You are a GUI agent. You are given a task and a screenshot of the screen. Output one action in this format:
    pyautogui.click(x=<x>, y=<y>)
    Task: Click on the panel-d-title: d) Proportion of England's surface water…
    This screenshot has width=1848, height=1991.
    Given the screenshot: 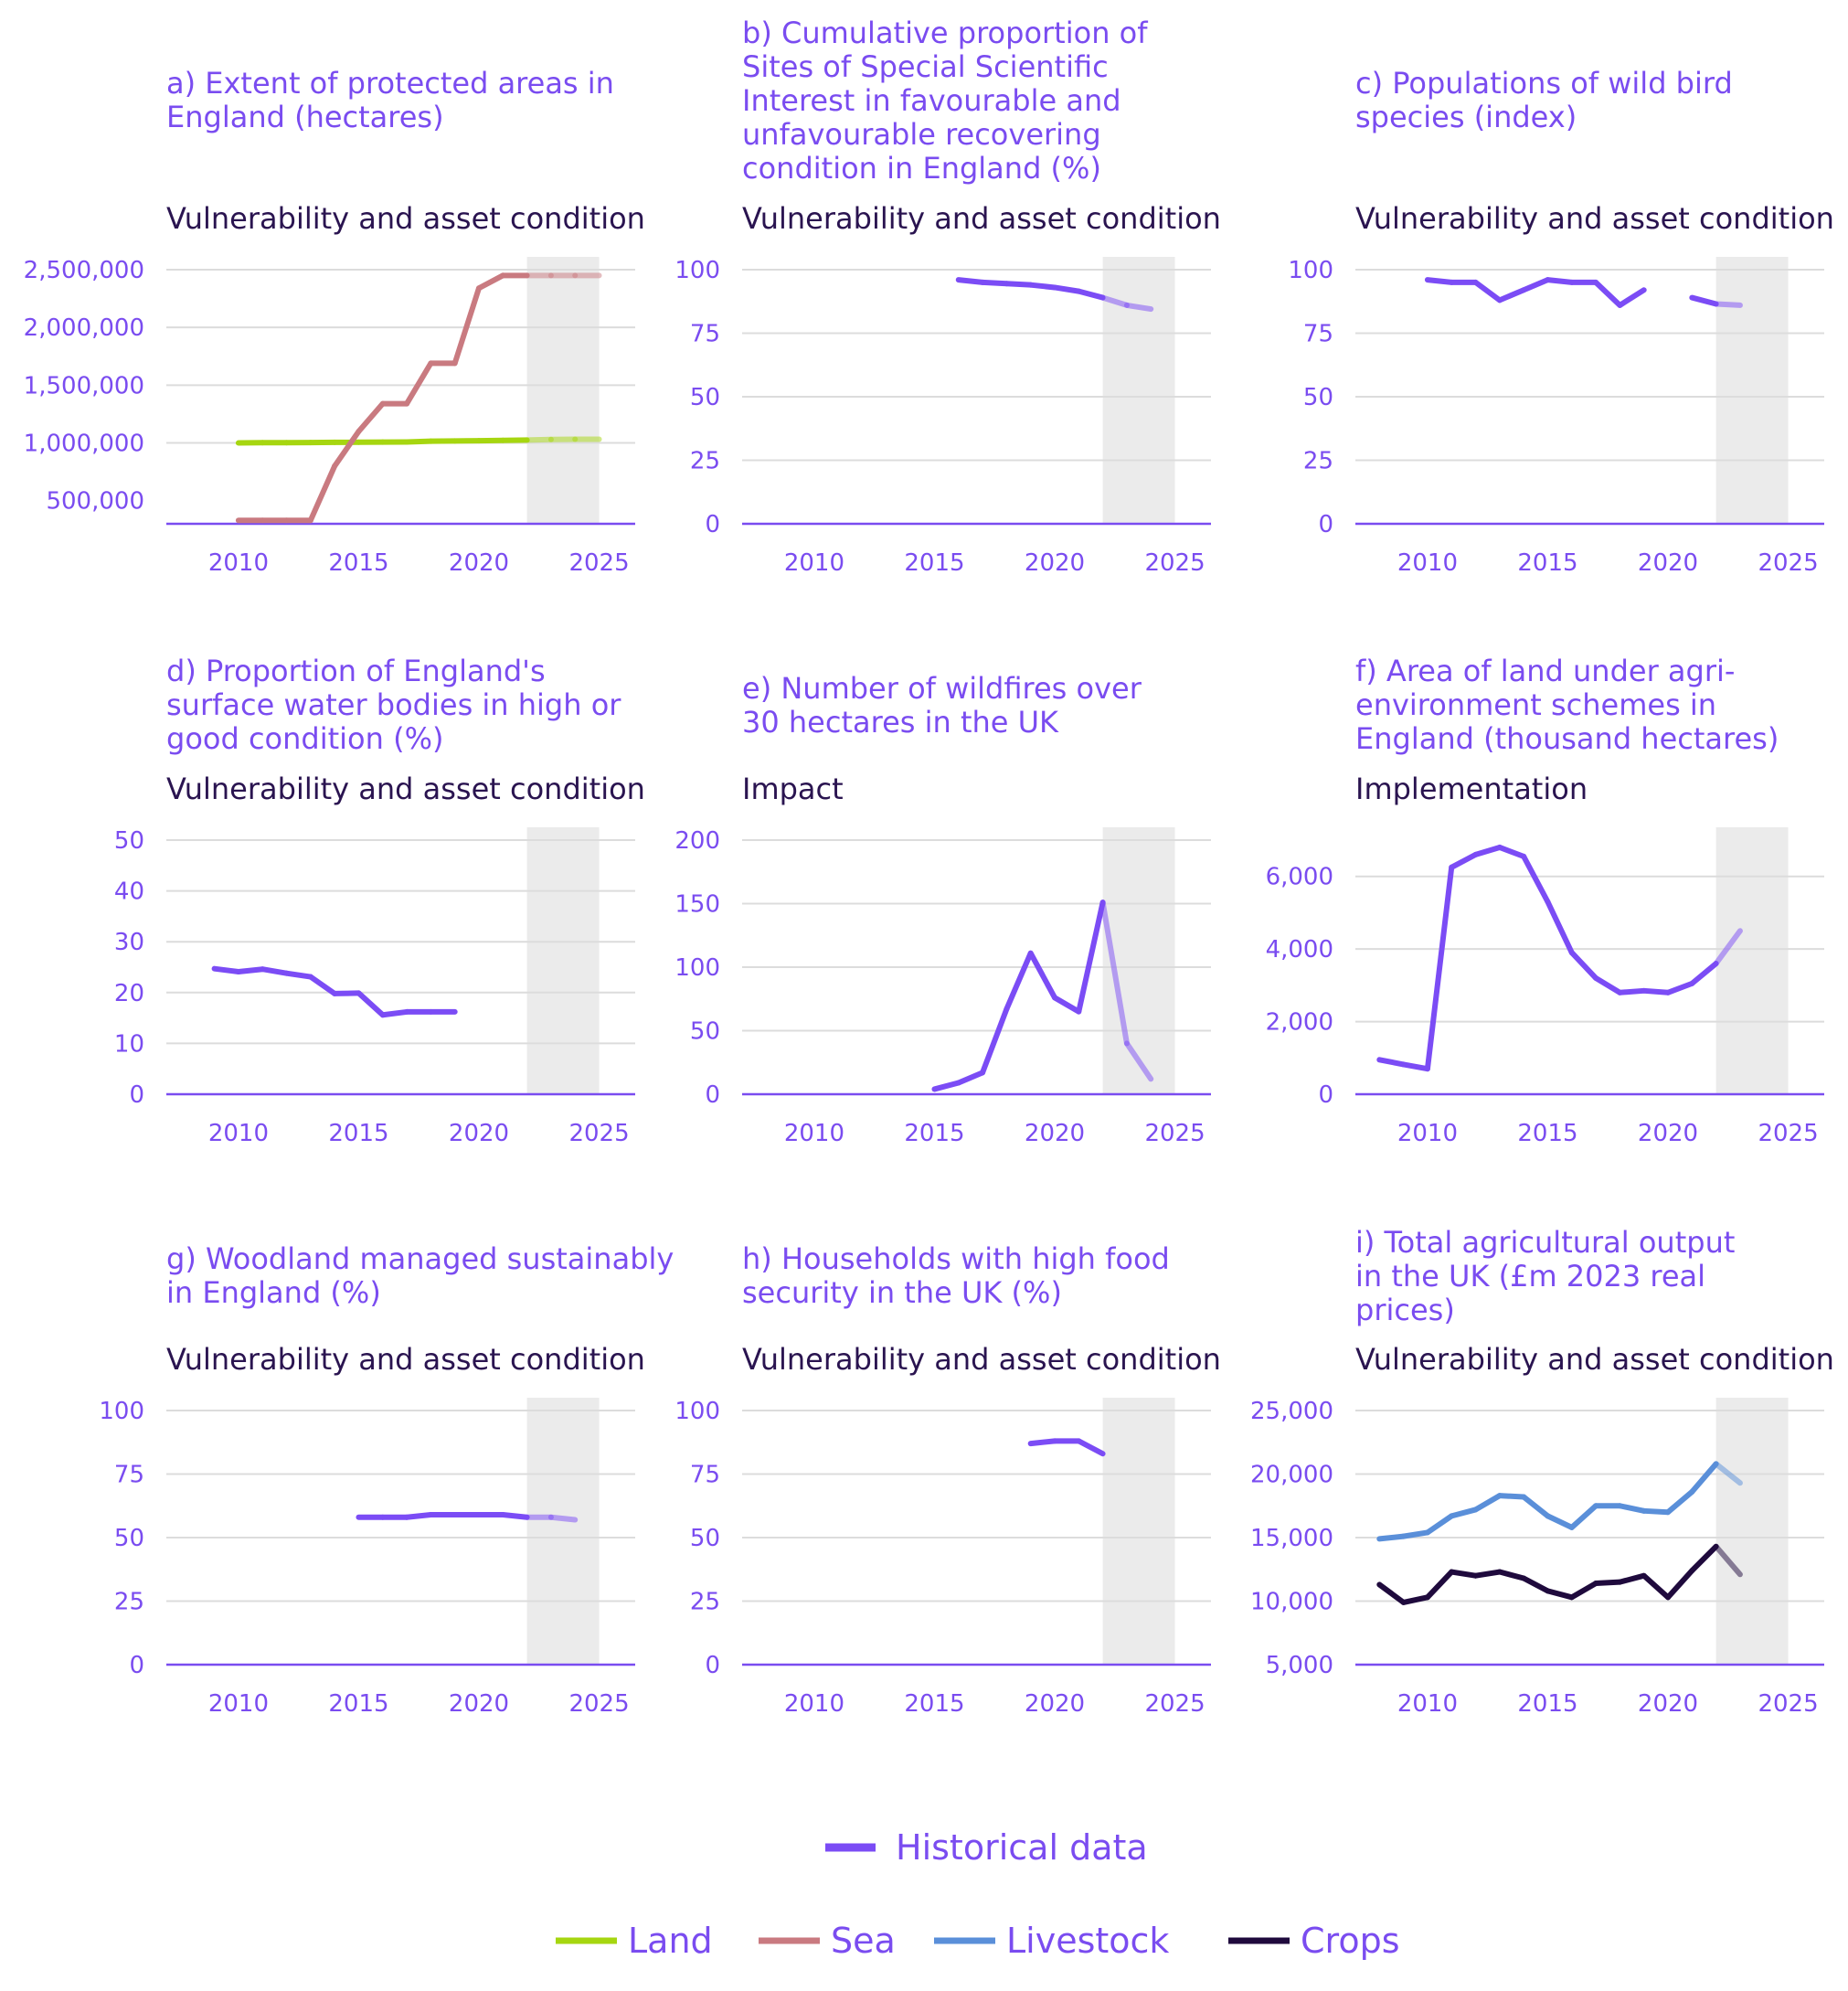 What is the action you would take?
    pyautogui.click(x=393, y=705)
    